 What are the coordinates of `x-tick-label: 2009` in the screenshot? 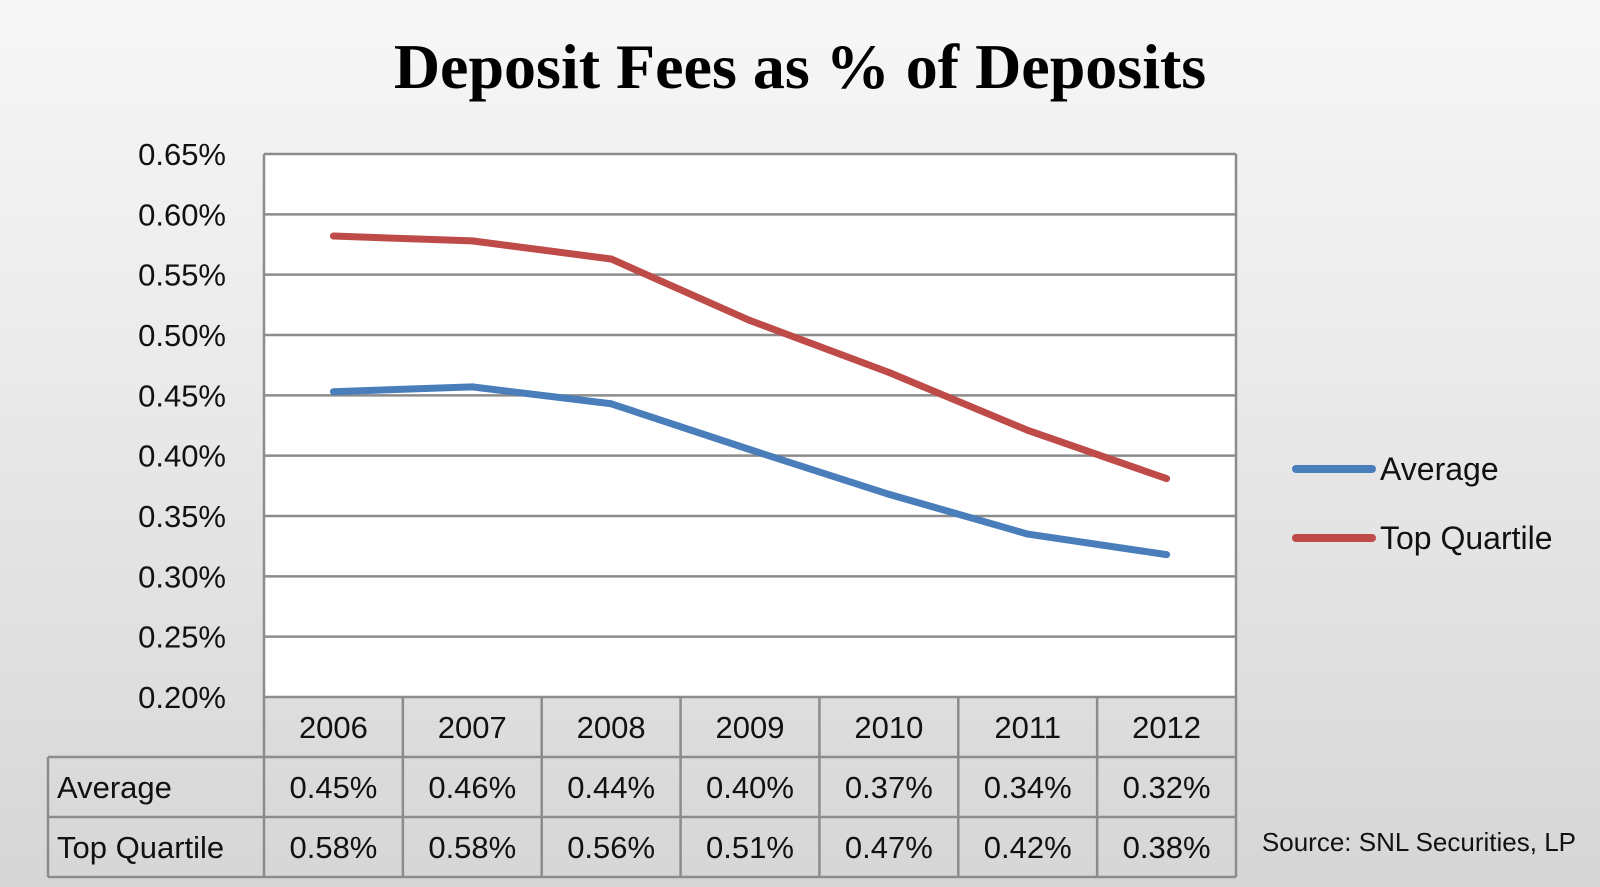 It's located at (750, 727).